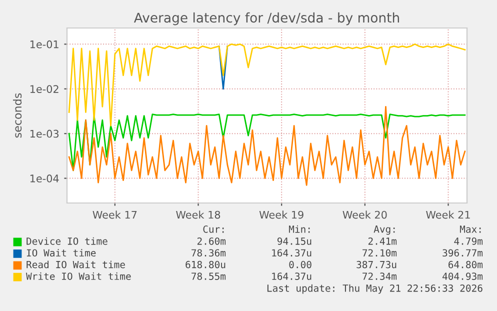  What do you see at coordinates (44, 134) in the screenshot?
I see `y-tick-label: 1e-03` at bounding box center [44, 134].